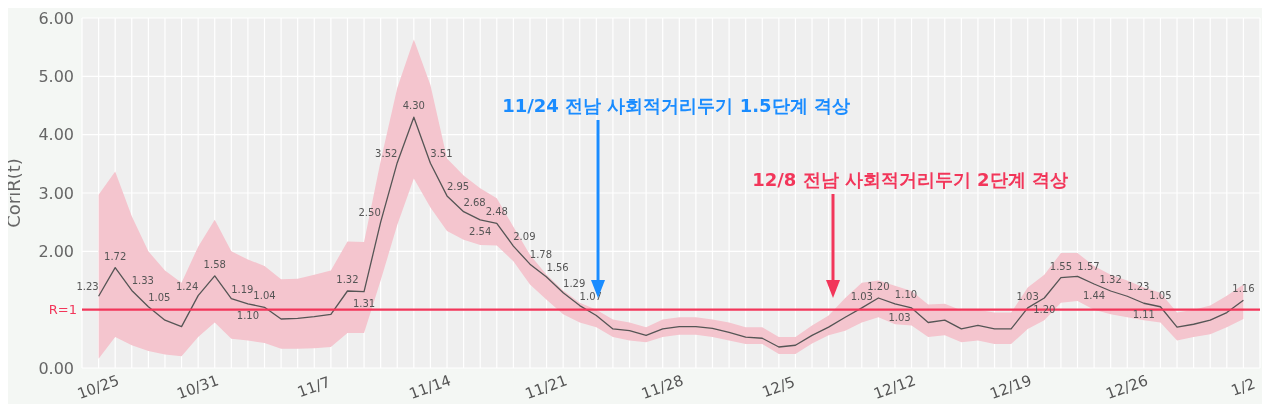  I want to click on data-label: 1.78, so click(541, 255).